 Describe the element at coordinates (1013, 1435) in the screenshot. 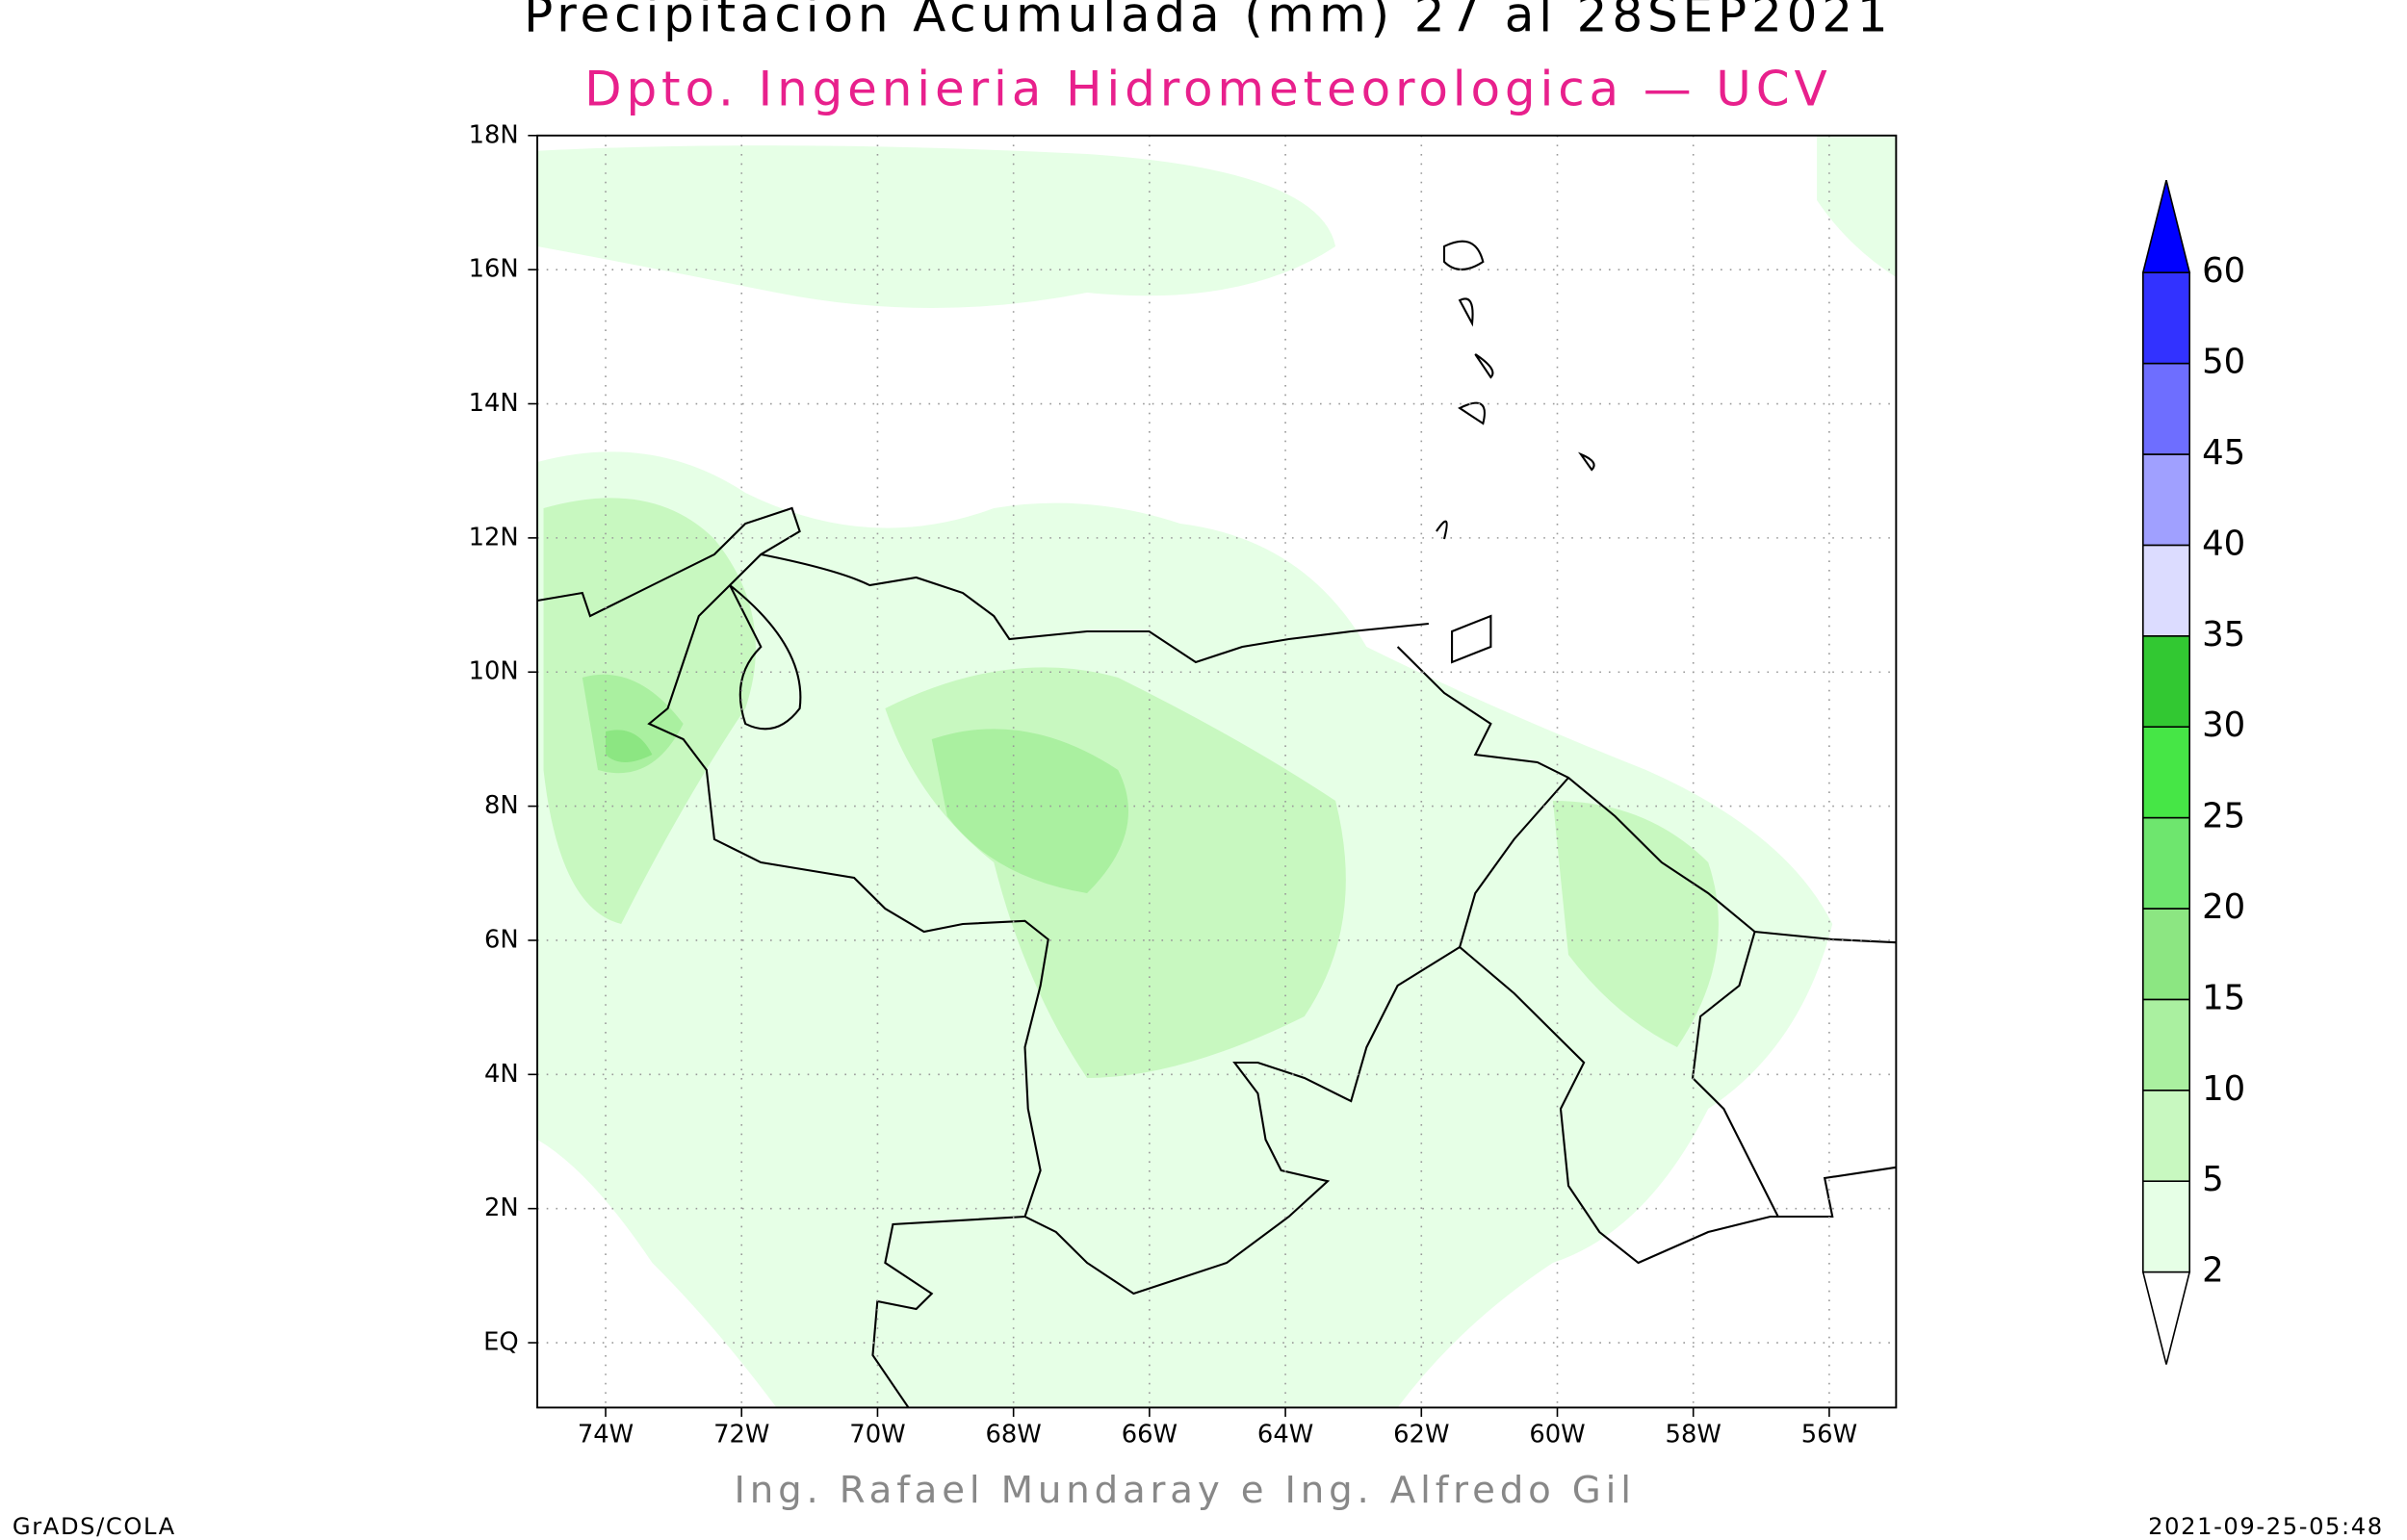

I see `lon-label: 68W` at that location.